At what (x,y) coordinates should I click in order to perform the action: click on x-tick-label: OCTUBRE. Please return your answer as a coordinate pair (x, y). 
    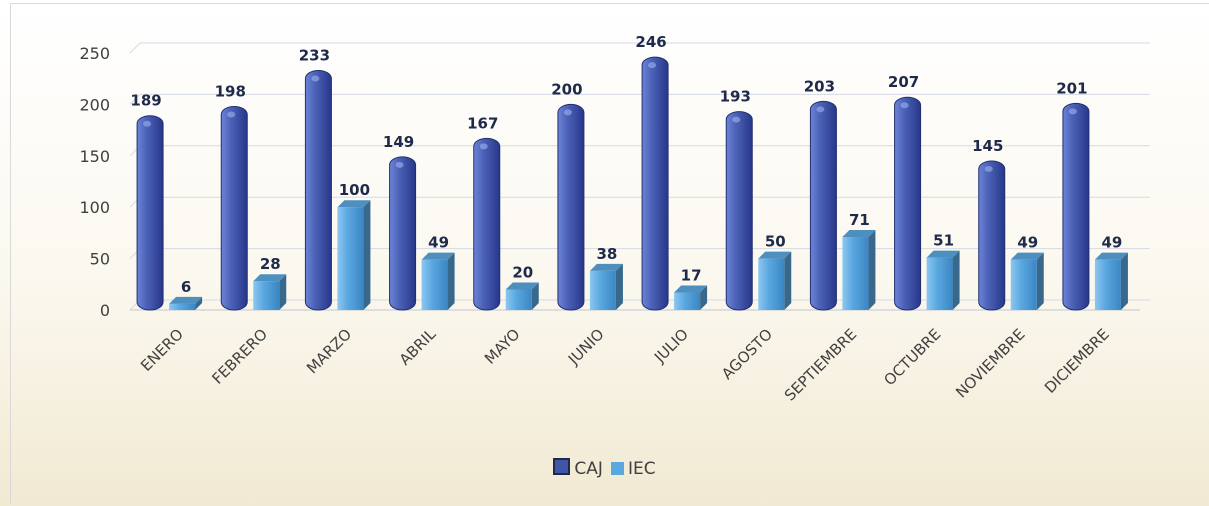
    Looking at the image, I should click on (912, 357).